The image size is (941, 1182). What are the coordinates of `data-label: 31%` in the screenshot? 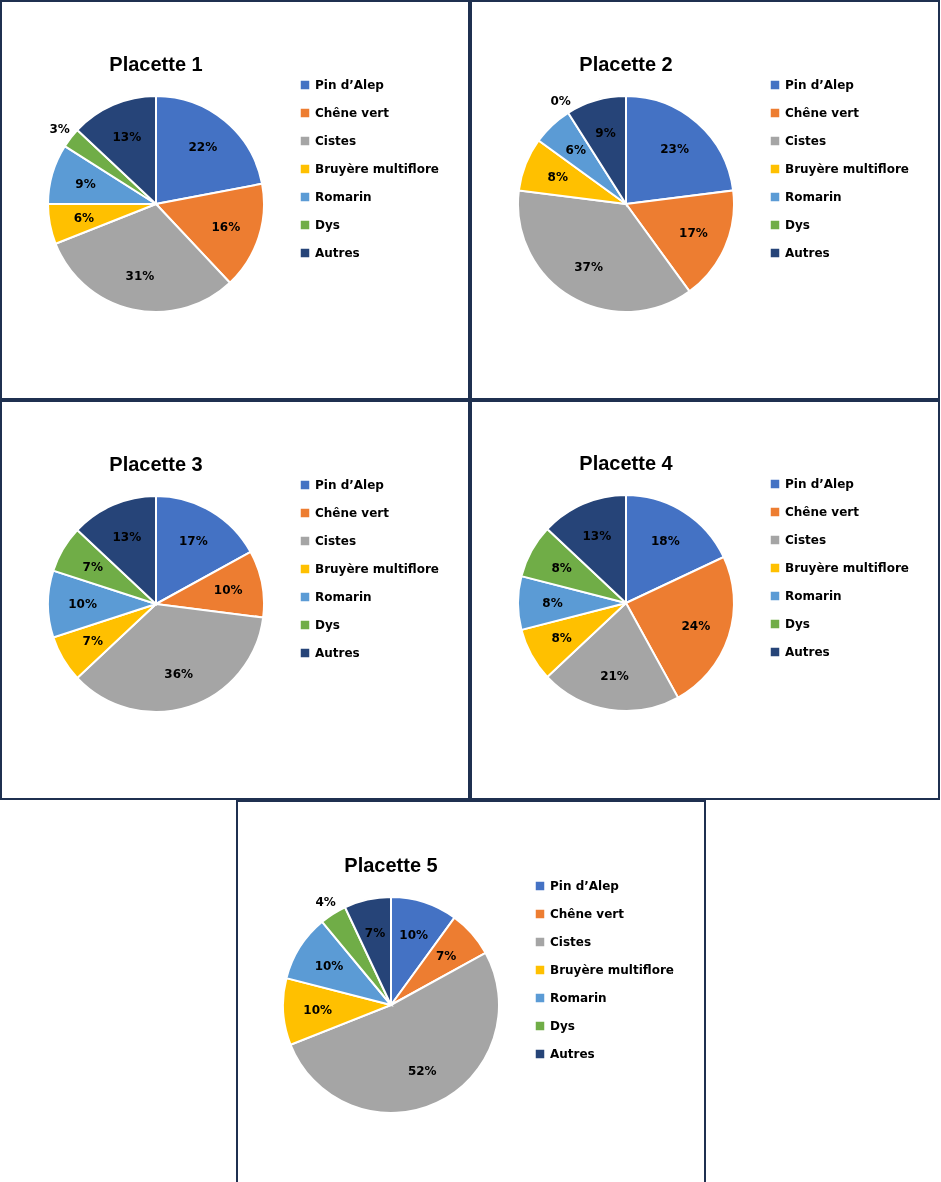 It's located at (139, 275).